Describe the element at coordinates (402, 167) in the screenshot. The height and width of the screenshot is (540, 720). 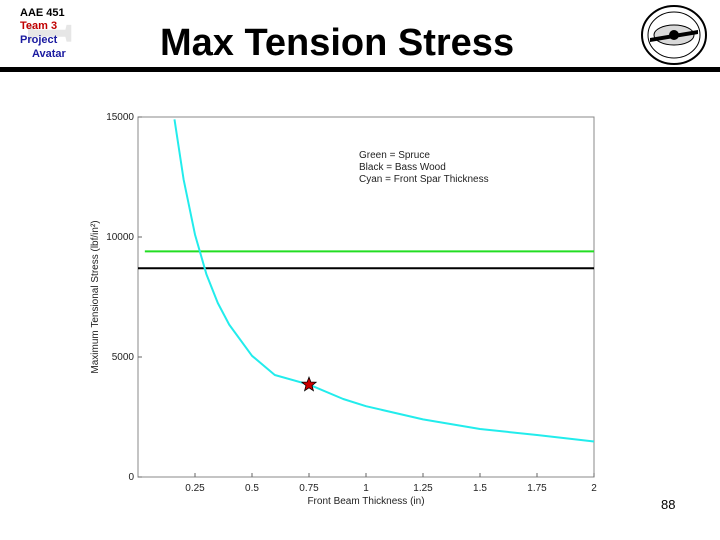
I see `legend-entry: Black = Bass Wood` at that location.